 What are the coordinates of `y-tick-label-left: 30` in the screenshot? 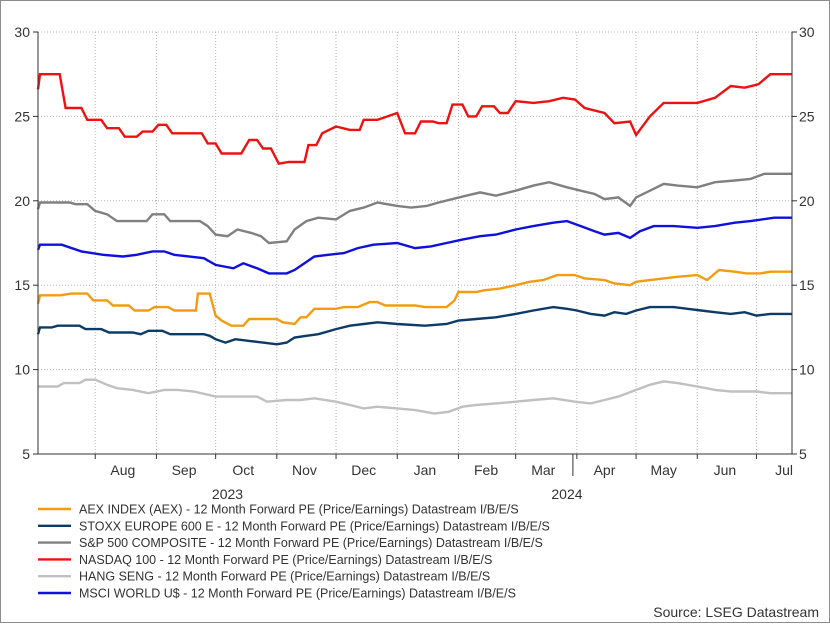 It's located at (22, 32).